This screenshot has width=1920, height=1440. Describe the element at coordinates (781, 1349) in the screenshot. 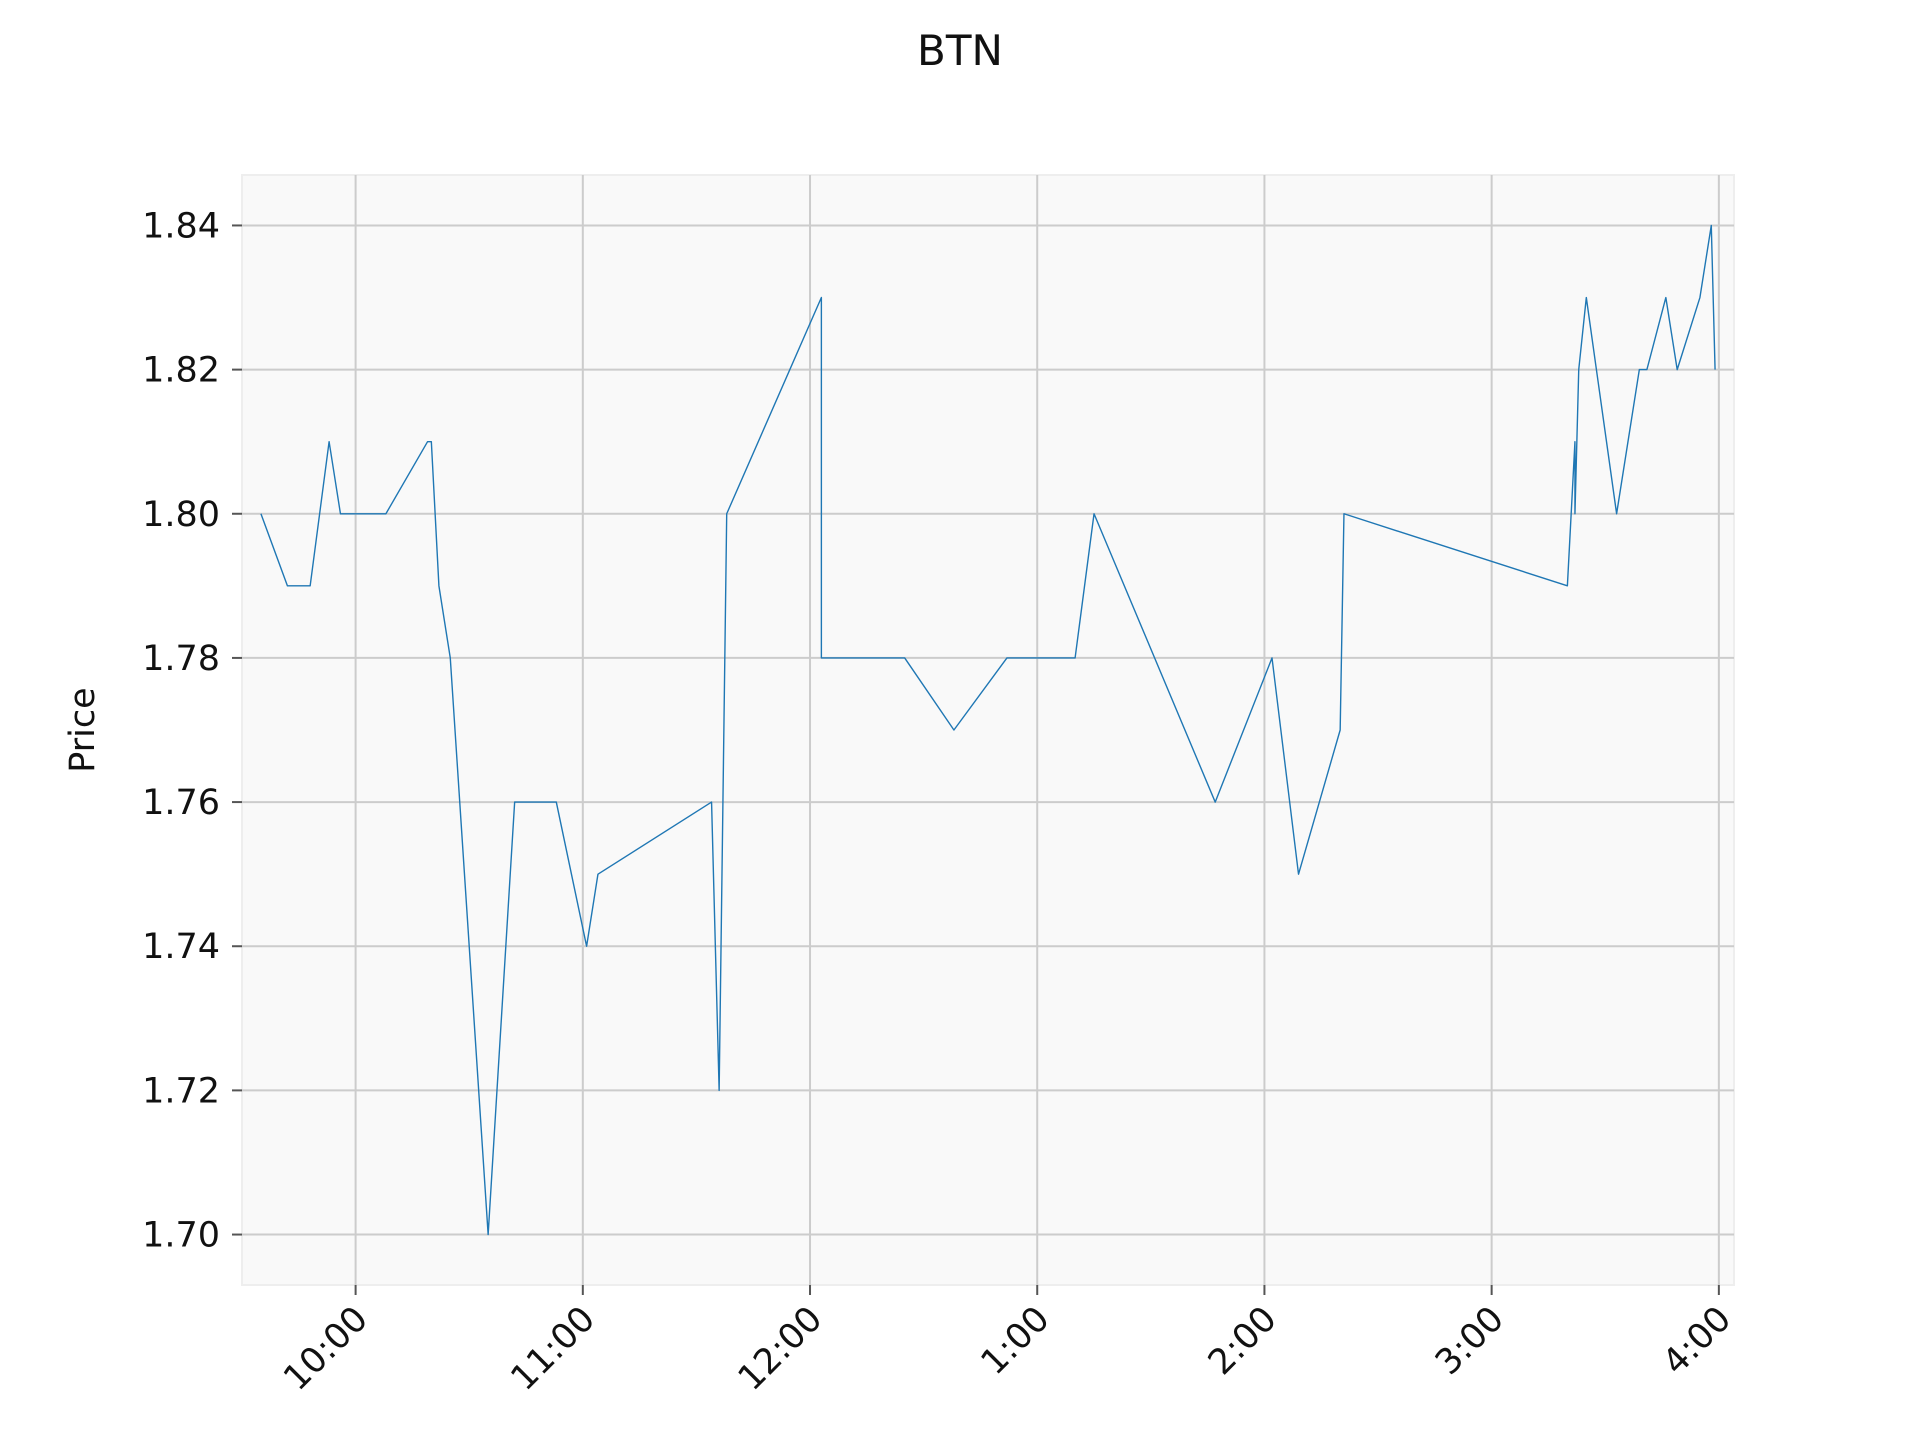

I see `x-tick-label: 12:00` at that location.